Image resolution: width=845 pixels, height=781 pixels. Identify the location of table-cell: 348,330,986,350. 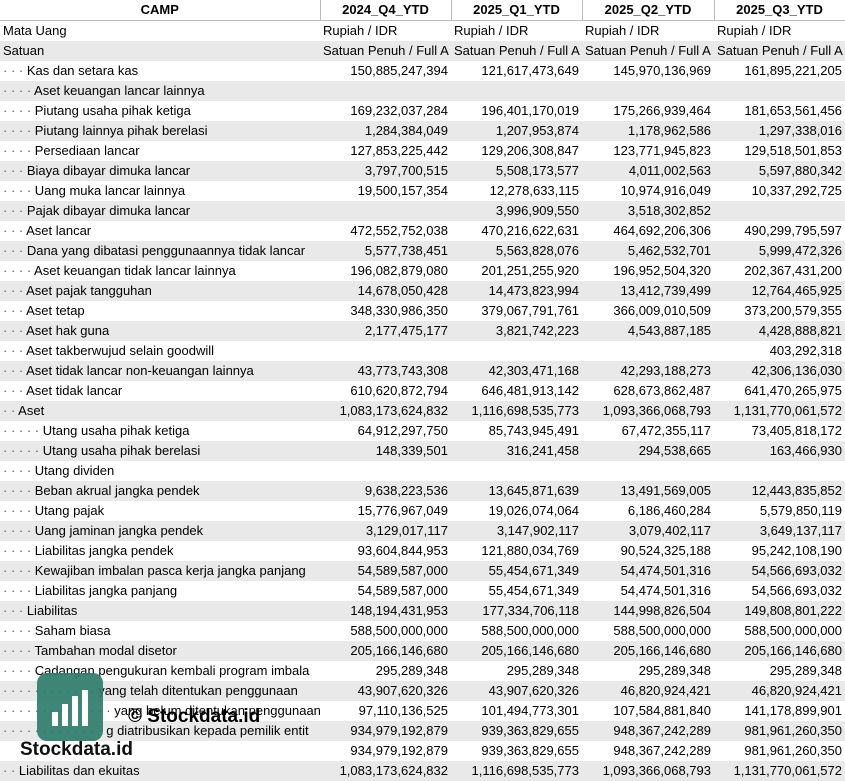
(399, 310).